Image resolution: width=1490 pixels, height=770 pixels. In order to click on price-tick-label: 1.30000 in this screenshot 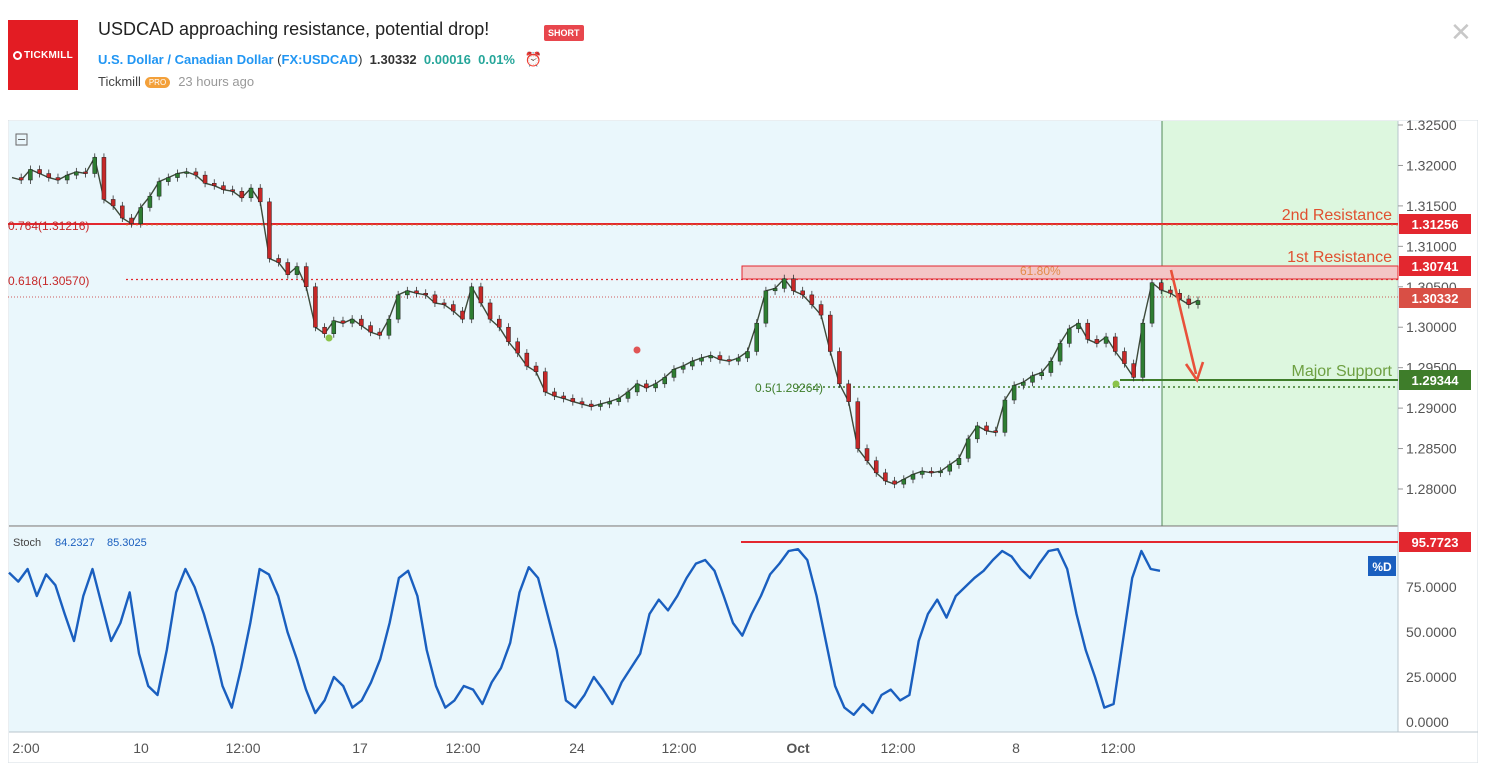, I will do `click(1431, 327)`.